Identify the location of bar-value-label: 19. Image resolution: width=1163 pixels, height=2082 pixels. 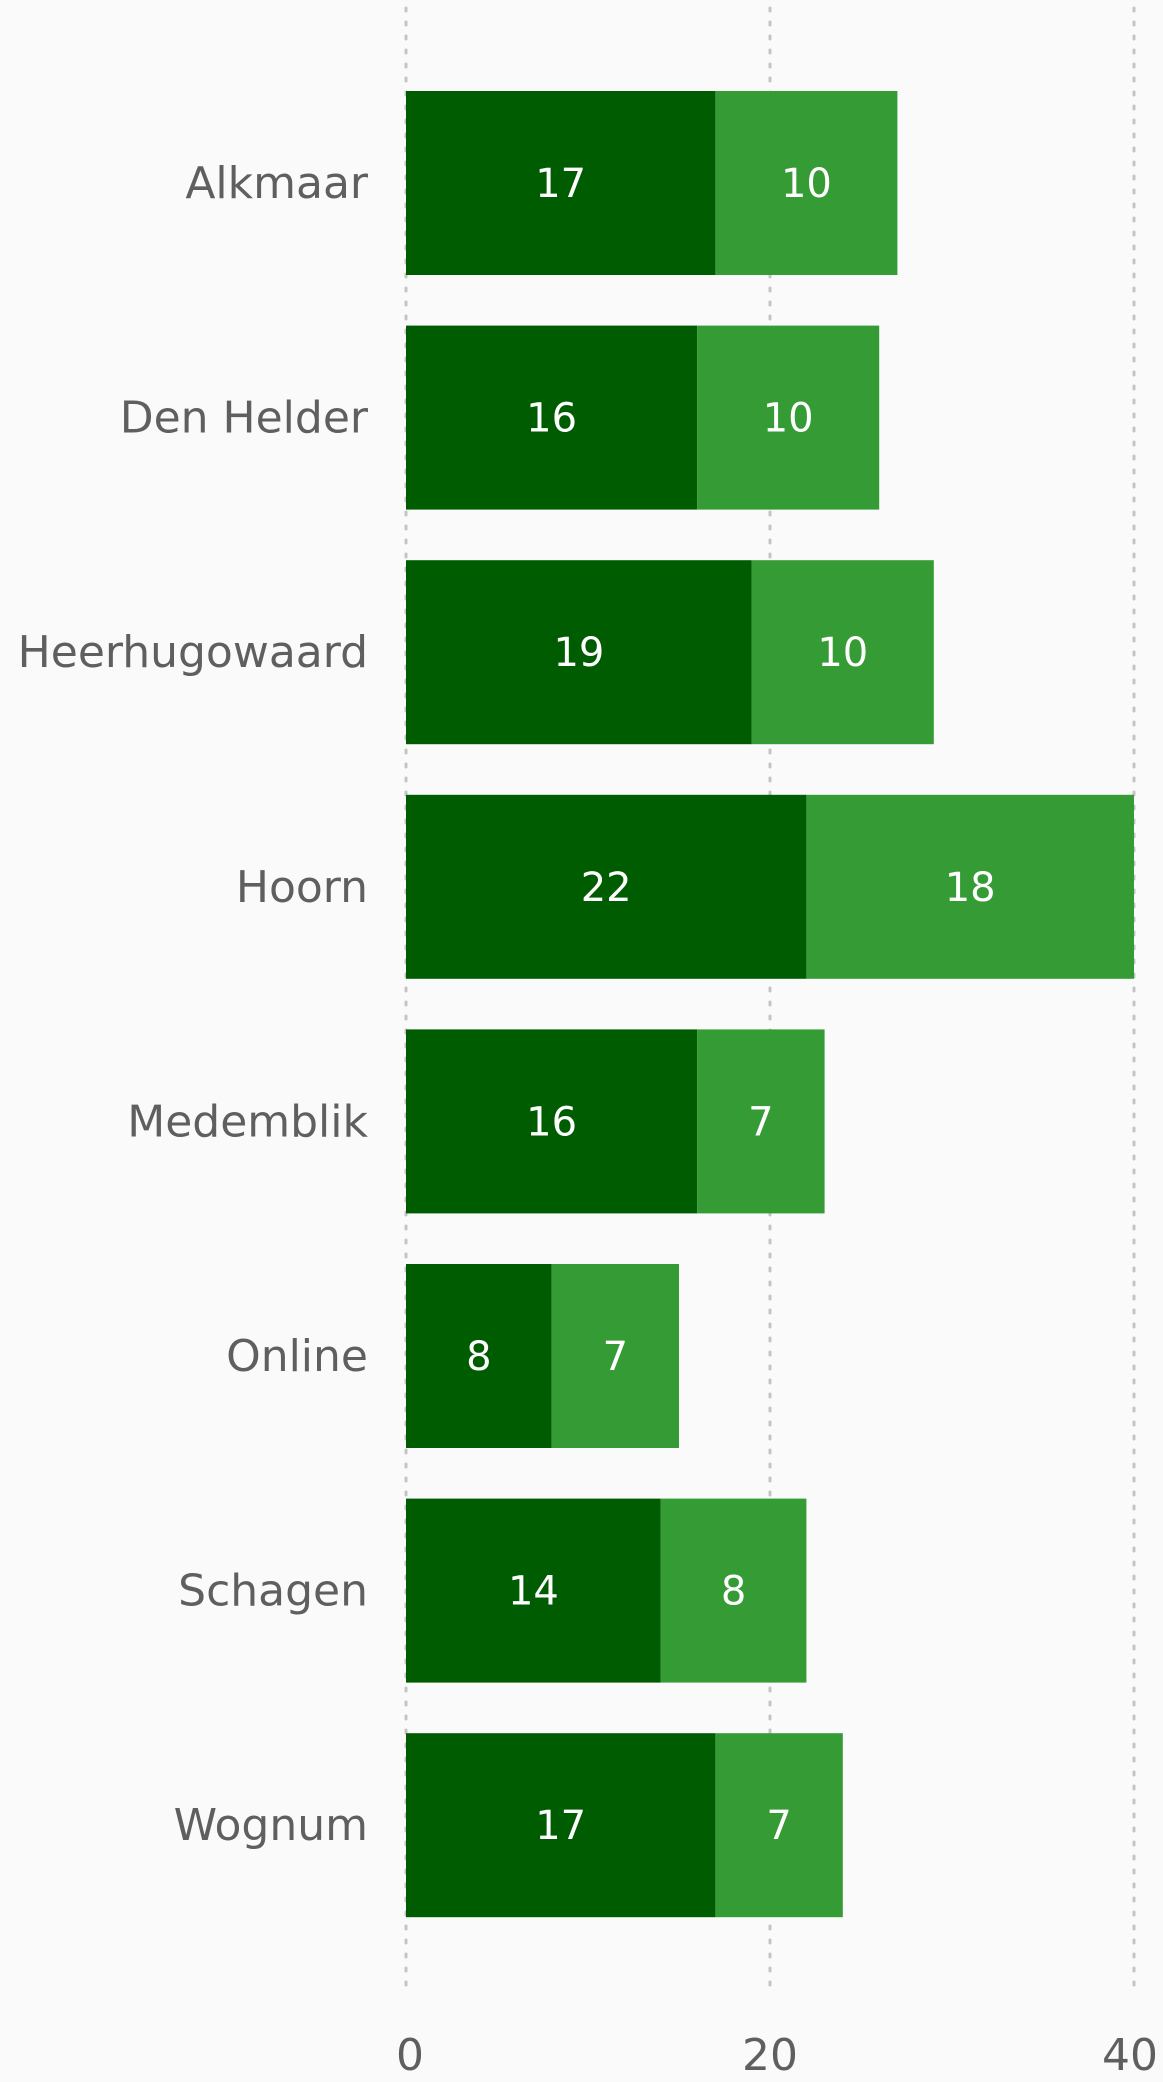
(578, 653).